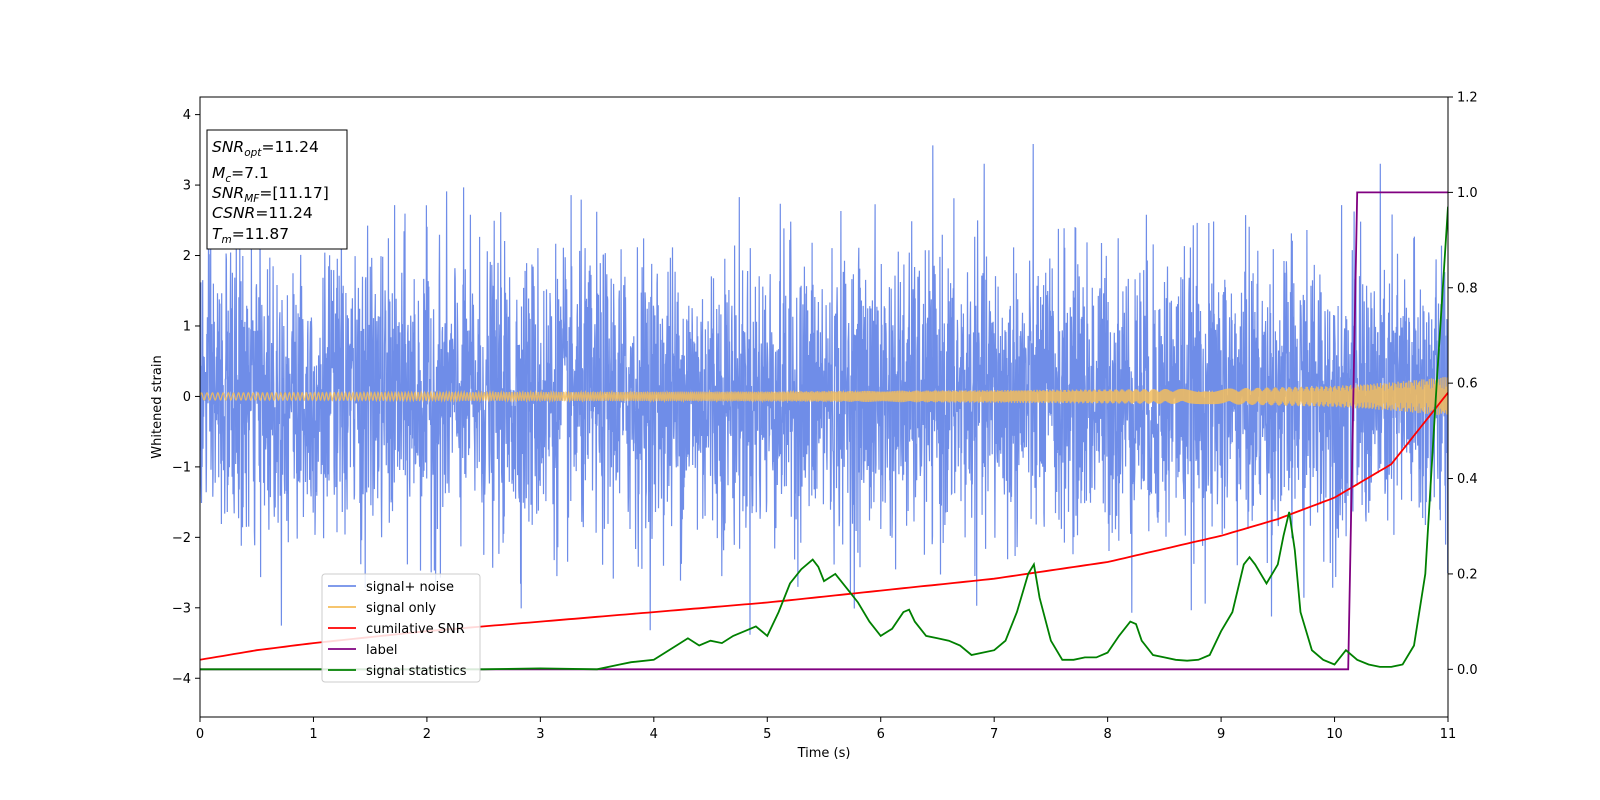  I want to click on svg-text: label, so click(381, 650).